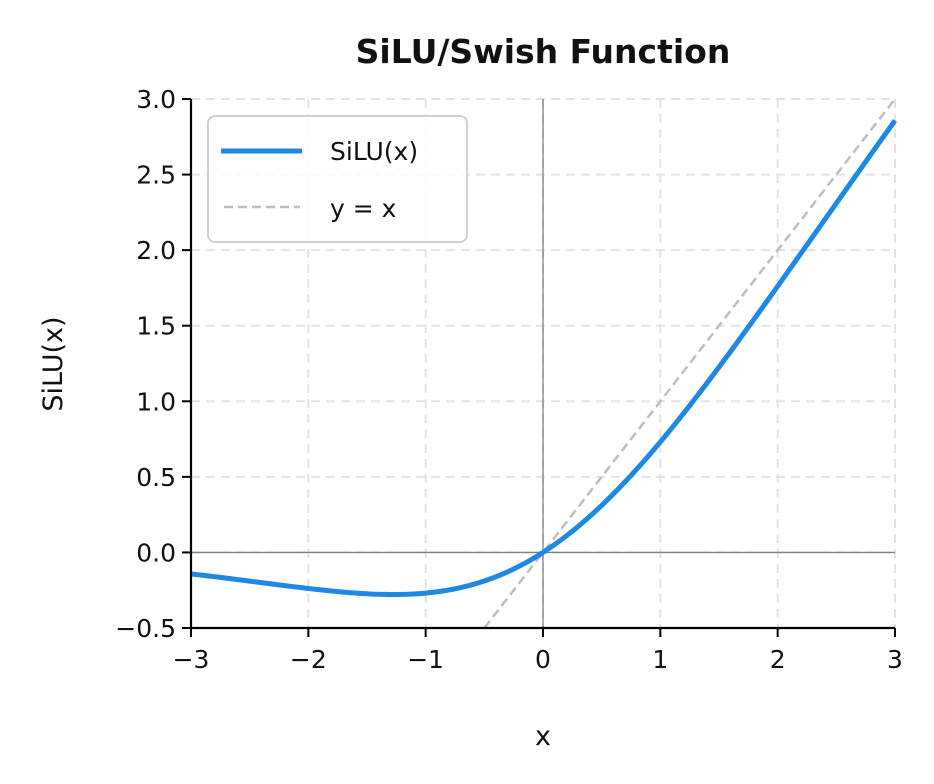 The image size is (934, 784). I want to click on y-axis-label: SiLU(x), so click(53, 363).